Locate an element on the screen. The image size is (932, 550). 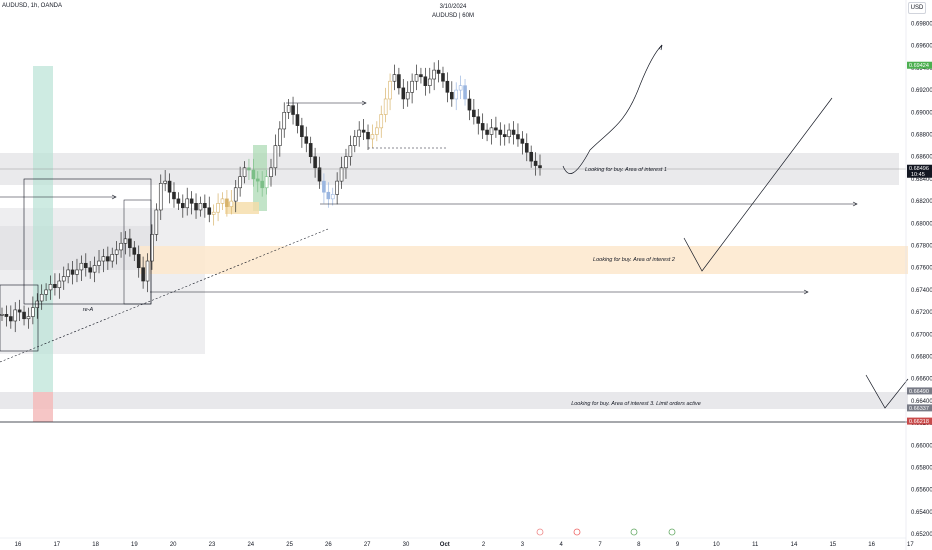
x-tick-label: 8 is located at coordinates (639, 545).